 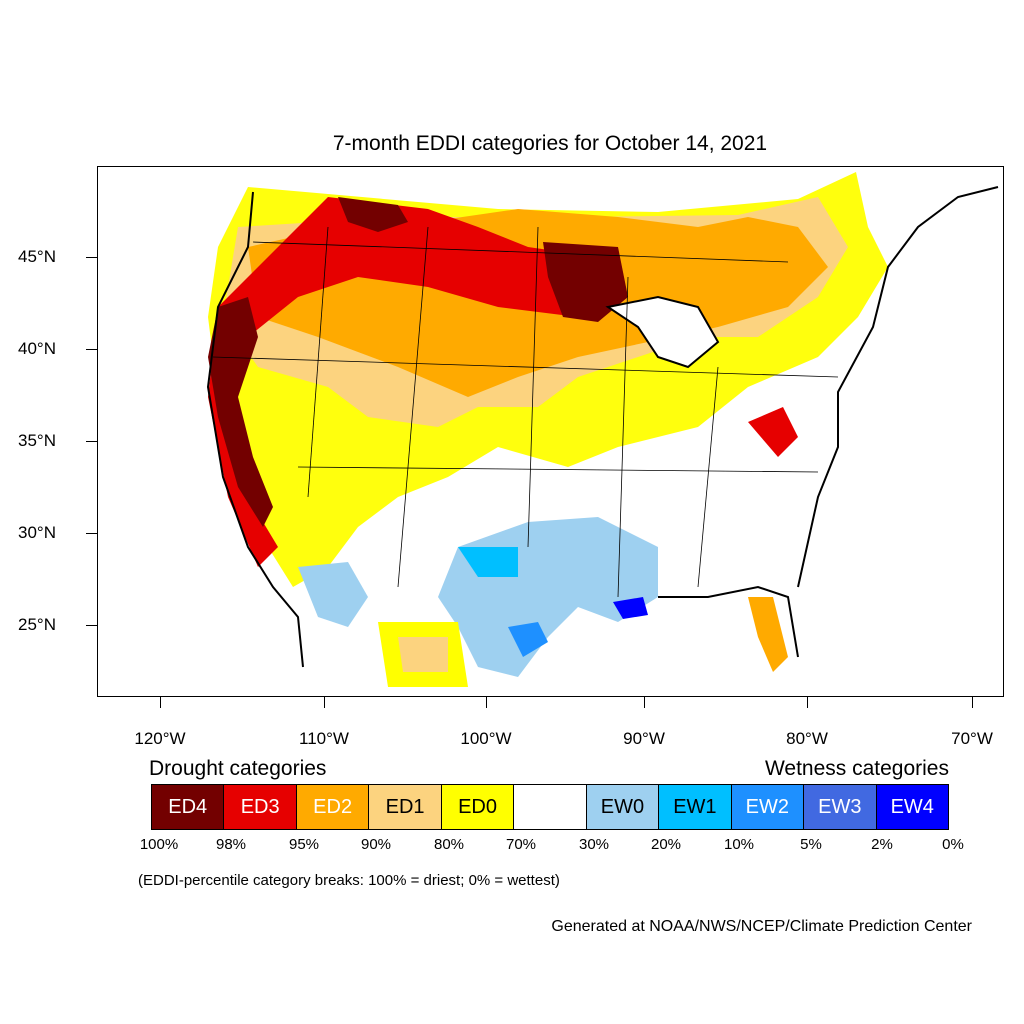 I want to click on pct-label-70: 70%, so click(x=521, y=844).